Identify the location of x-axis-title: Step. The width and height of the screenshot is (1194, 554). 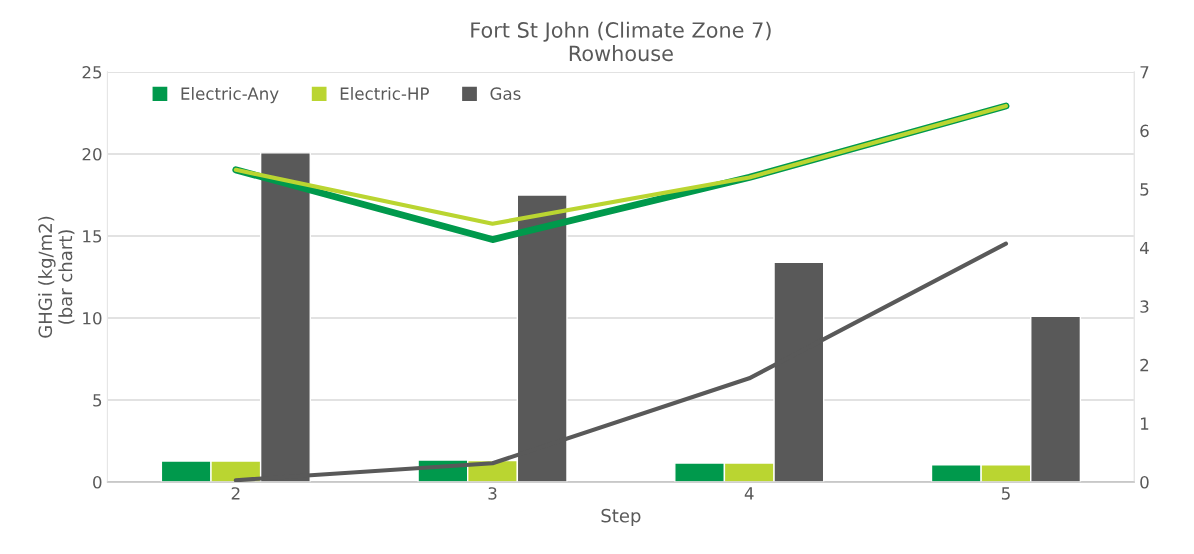
(621, 517).